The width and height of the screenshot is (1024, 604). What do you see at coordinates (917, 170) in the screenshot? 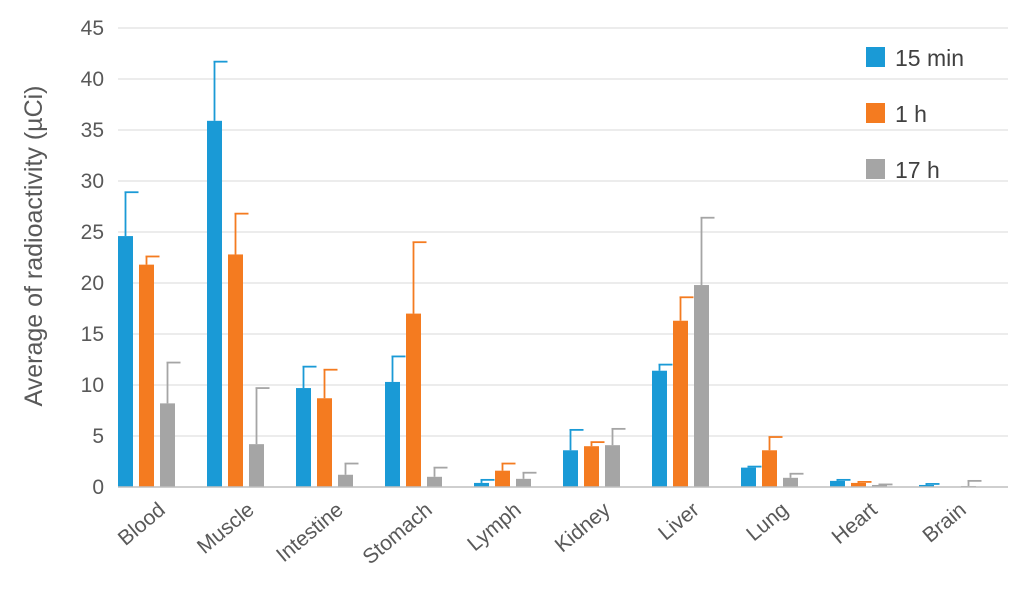
I see `legend-label: 17 h` at bounding box center [917, 170].